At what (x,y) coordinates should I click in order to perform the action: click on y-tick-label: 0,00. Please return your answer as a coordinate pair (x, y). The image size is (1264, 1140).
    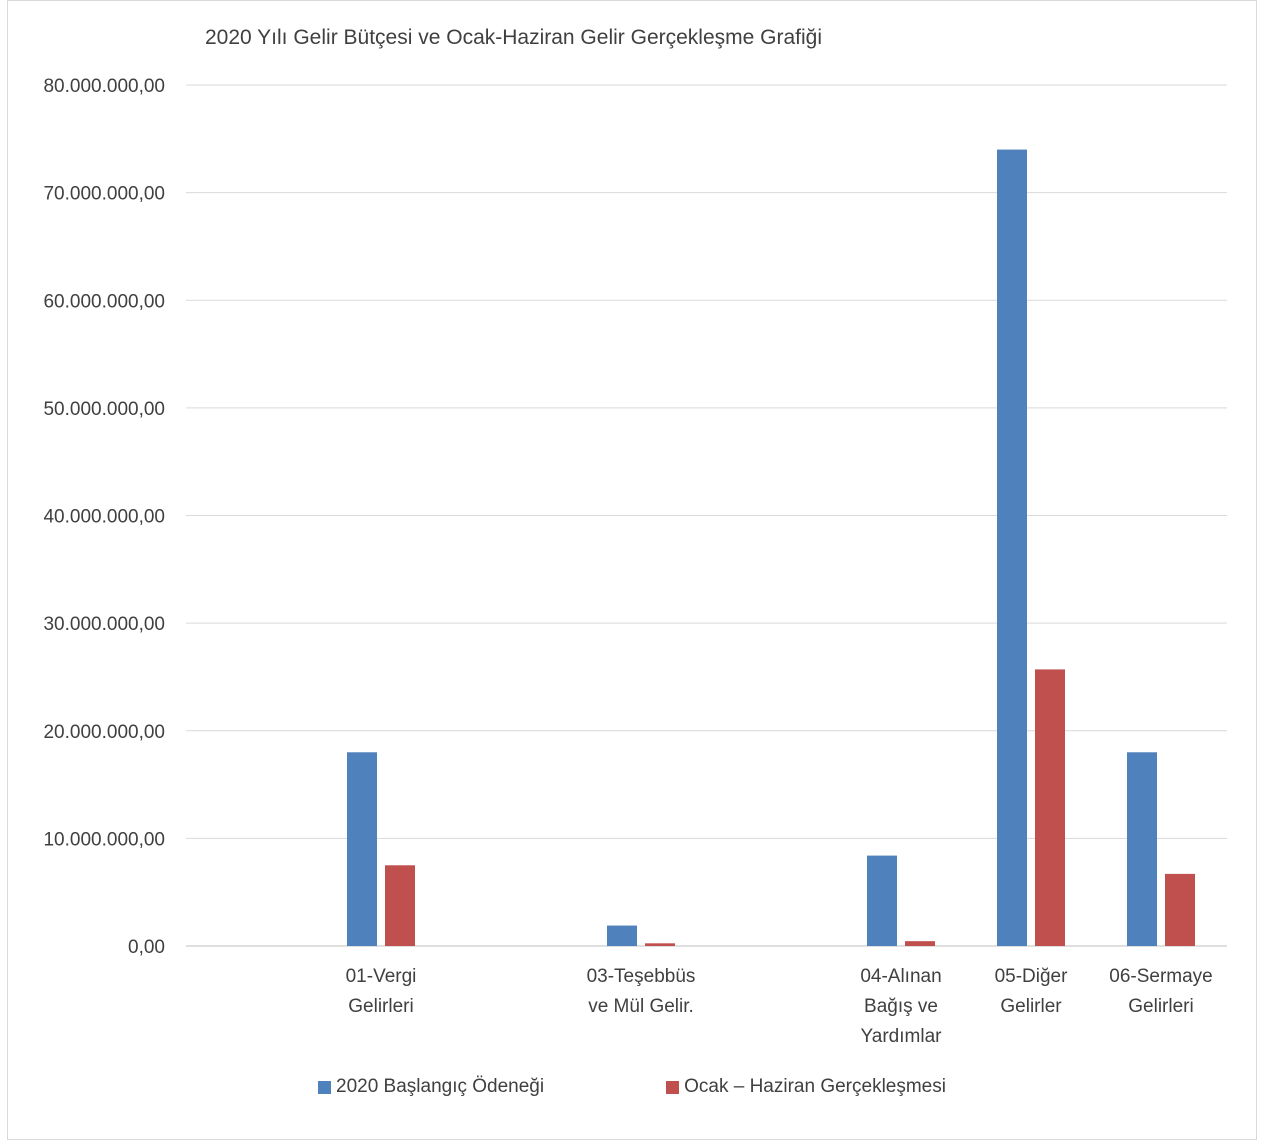
    Looking at the image, I should click on (146, 947).